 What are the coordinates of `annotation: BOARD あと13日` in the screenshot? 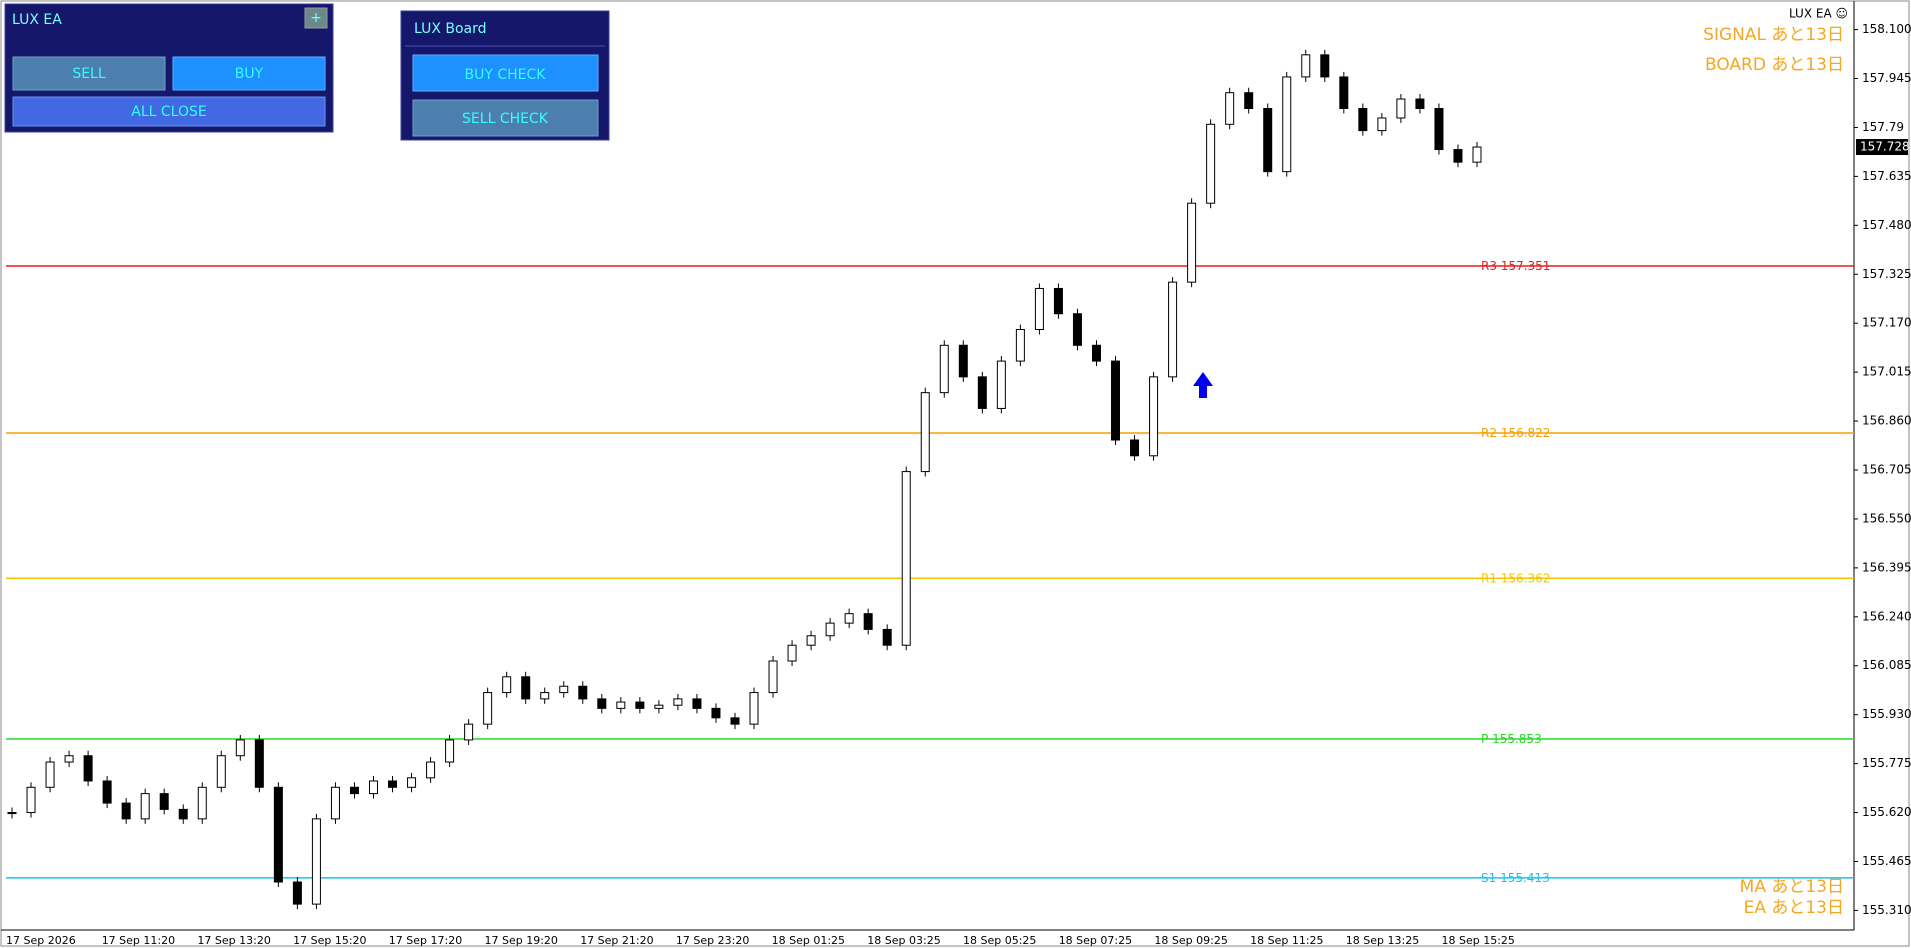 It's located at (1774, 65).